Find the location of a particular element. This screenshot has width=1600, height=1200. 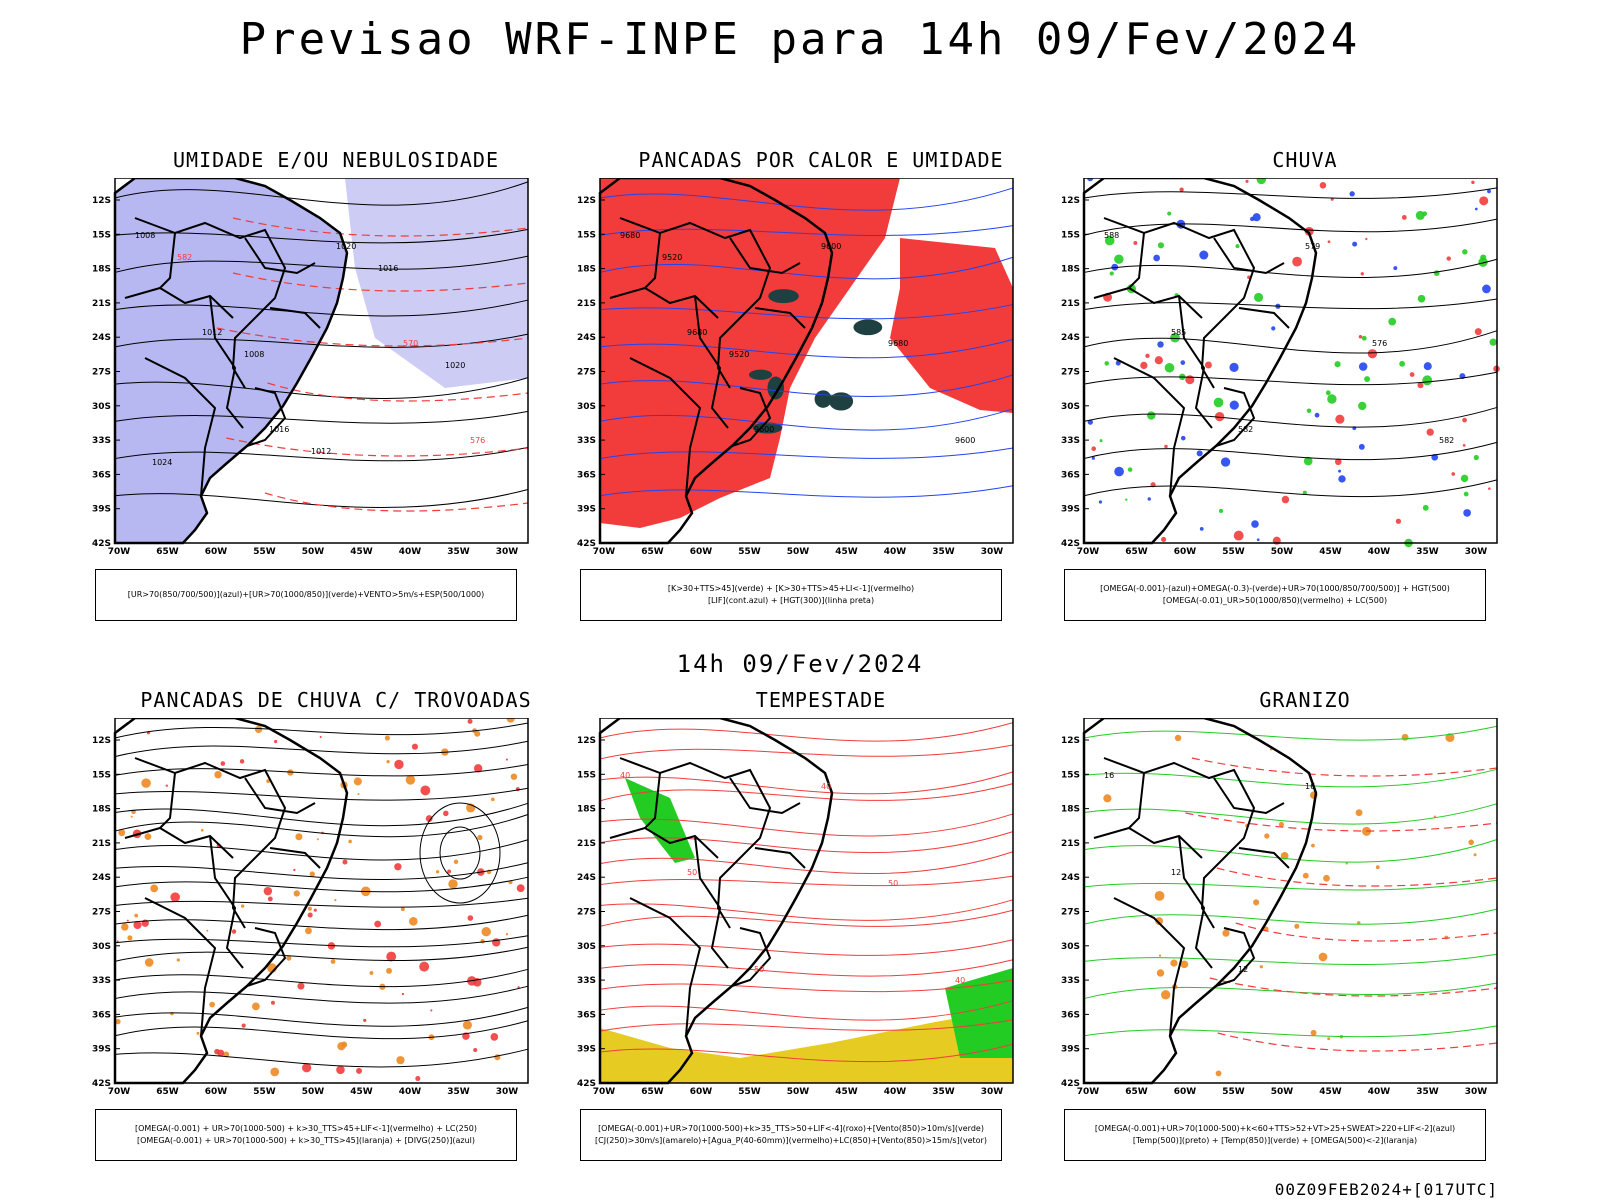

instability-area is located at coordinates (750, 353).